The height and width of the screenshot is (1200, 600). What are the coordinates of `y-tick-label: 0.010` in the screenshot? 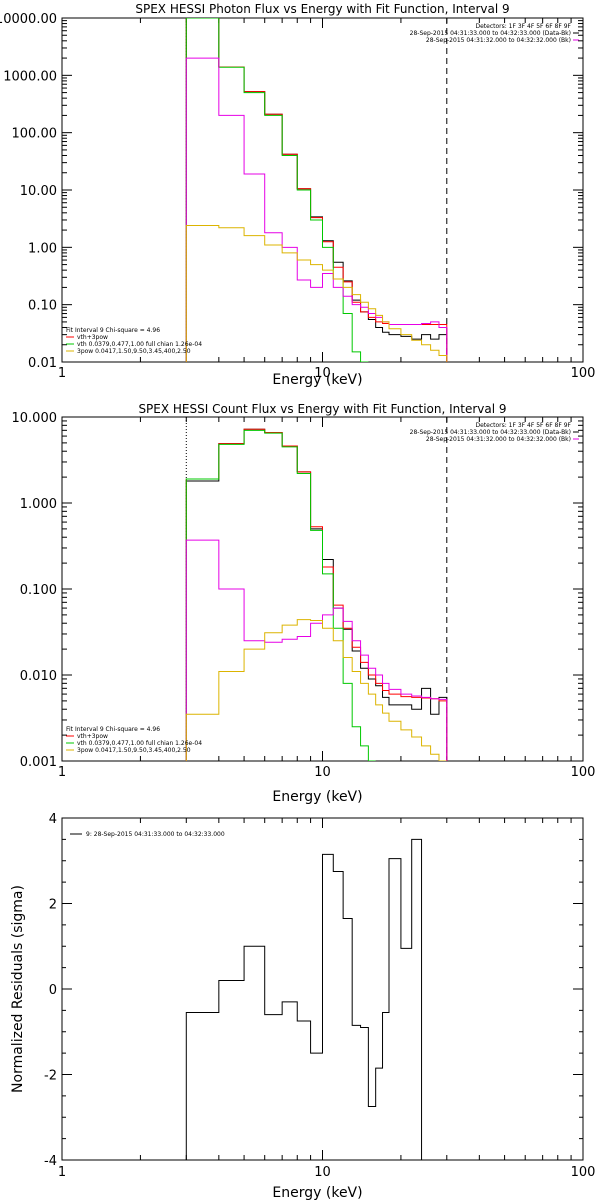 It's located at (38, 676).